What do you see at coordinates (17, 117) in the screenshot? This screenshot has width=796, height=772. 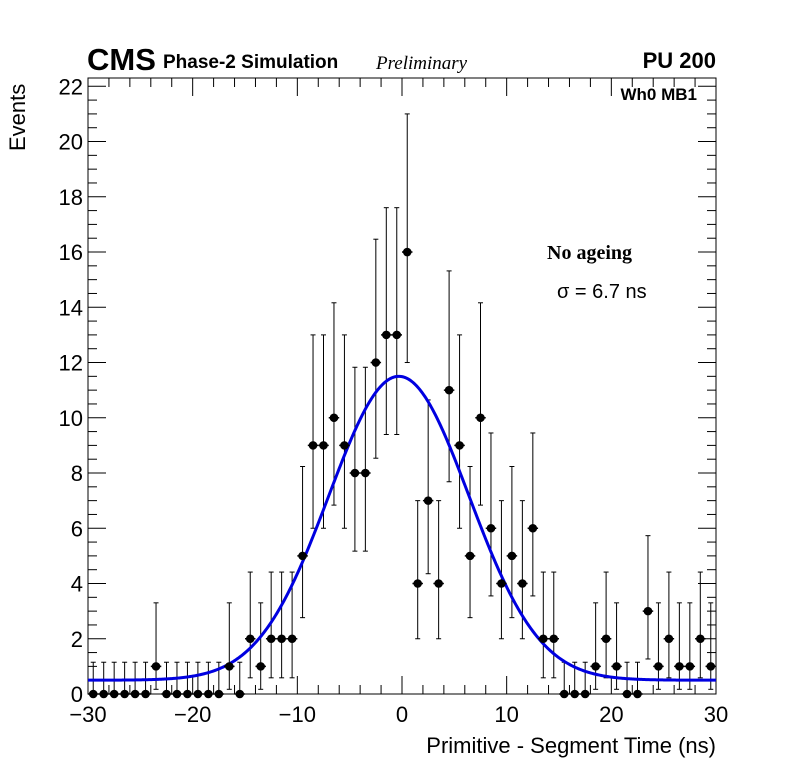 I see `y-axis-title: Events` at bounding box center [17, 117].